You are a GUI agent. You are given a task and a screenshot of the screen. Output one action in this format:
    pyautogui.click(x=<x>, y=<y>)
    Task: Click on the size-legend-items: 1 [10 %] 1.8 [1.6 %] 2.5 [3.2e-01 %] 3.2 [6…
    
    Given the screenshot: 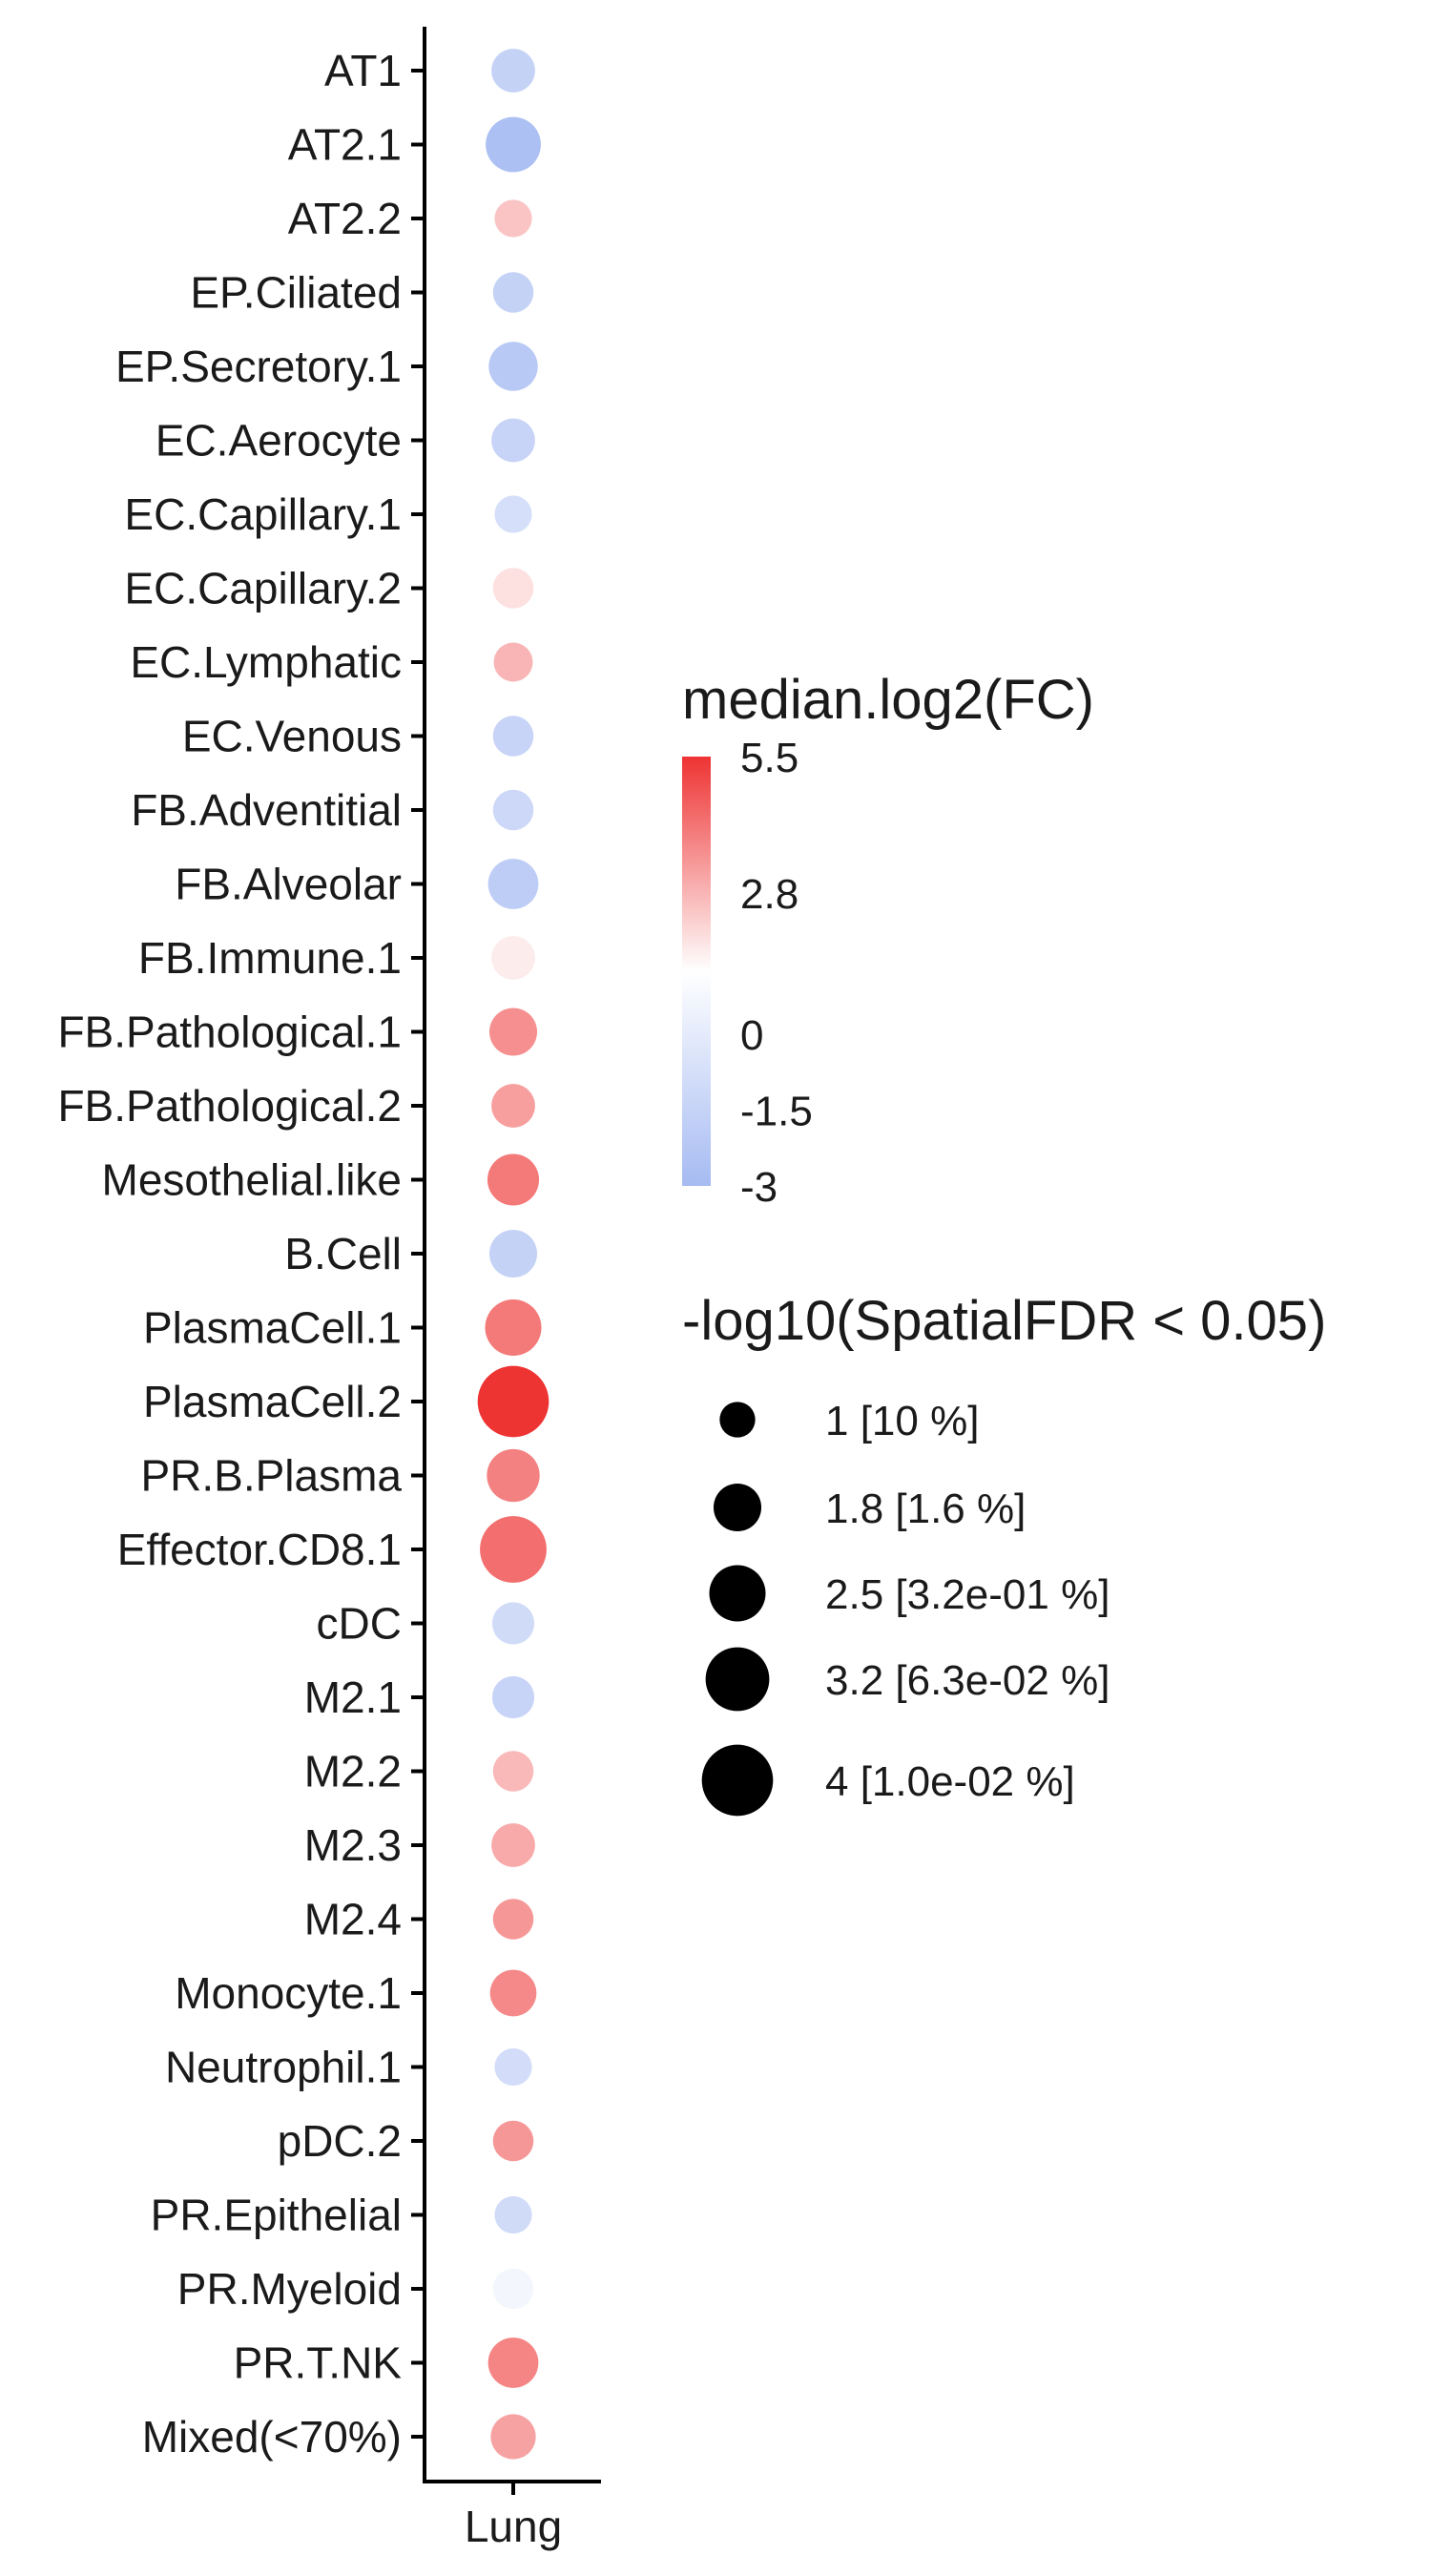 What is the action you would take?
    pyautogui.click(x=905, y=1607)
    